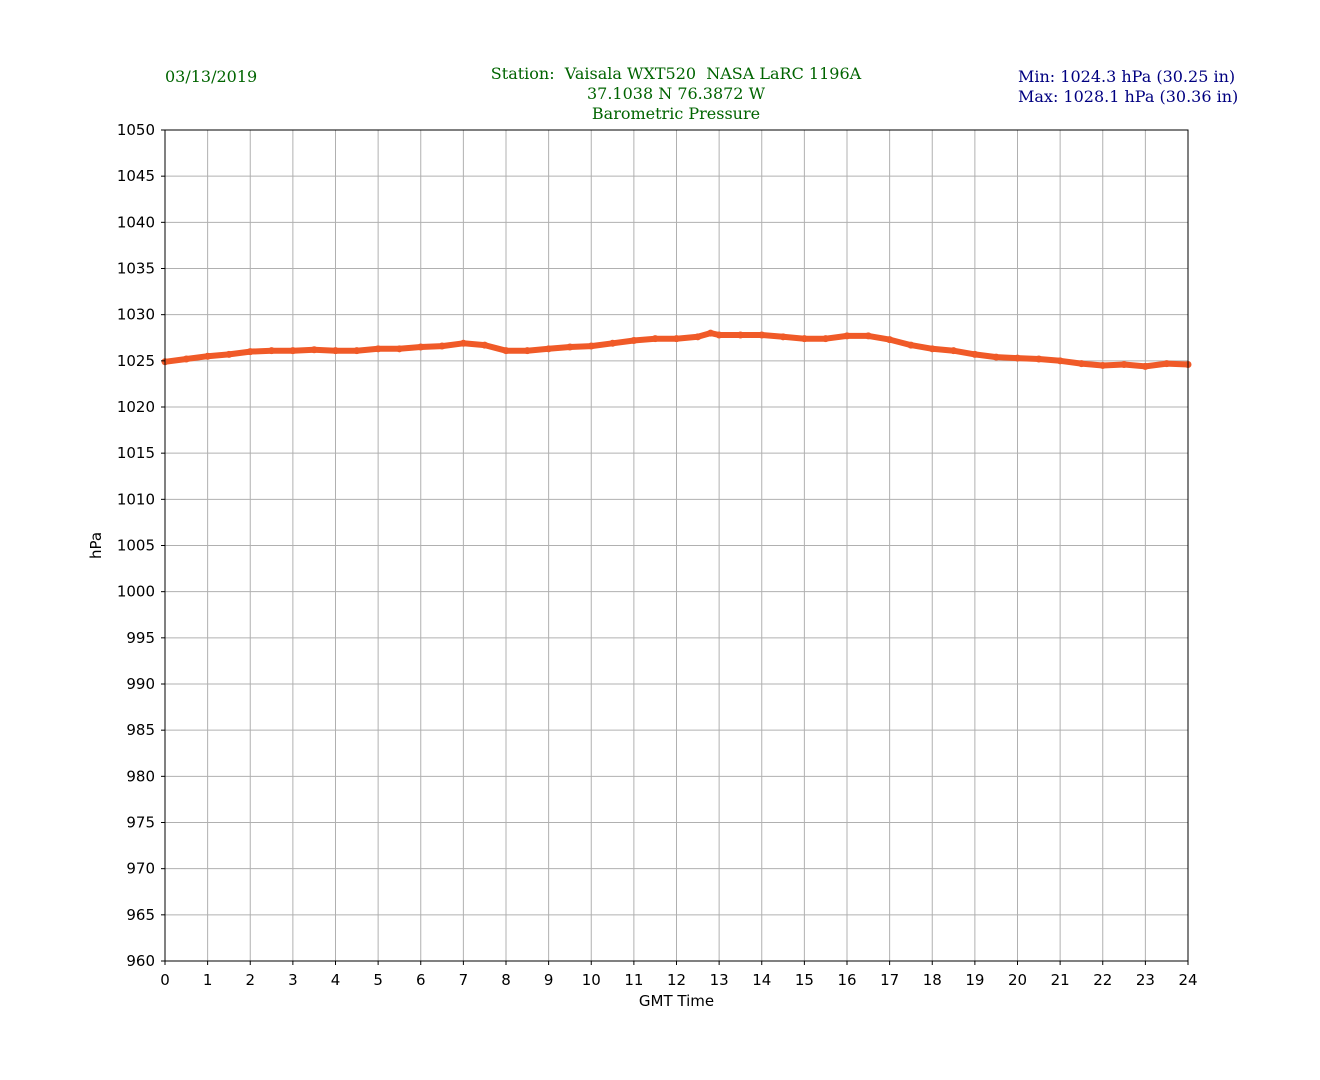  Describe the element at coordinates (1102, 980) in the screenshot. I see `x-tick-label: 22` at that location.